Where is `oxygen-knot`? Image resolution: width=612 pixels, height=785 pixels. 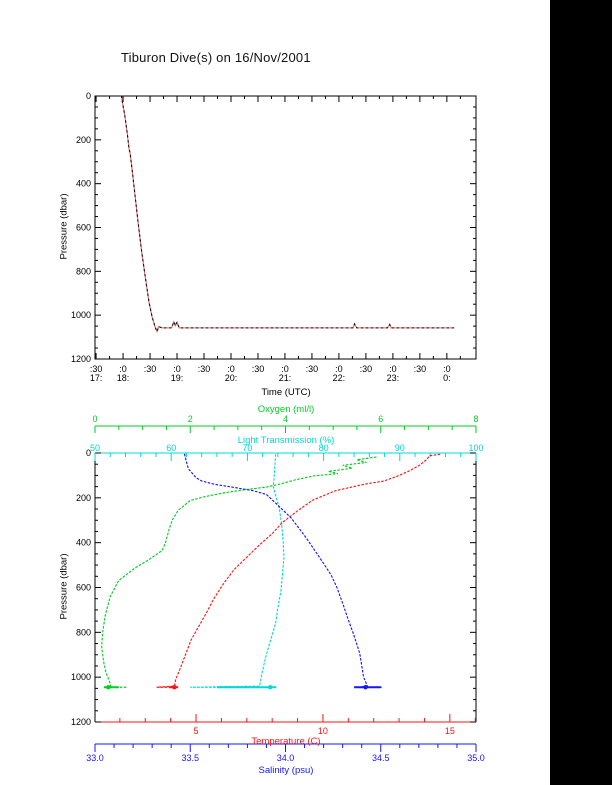 oxygen-knot is located at coordinates (108, 687).